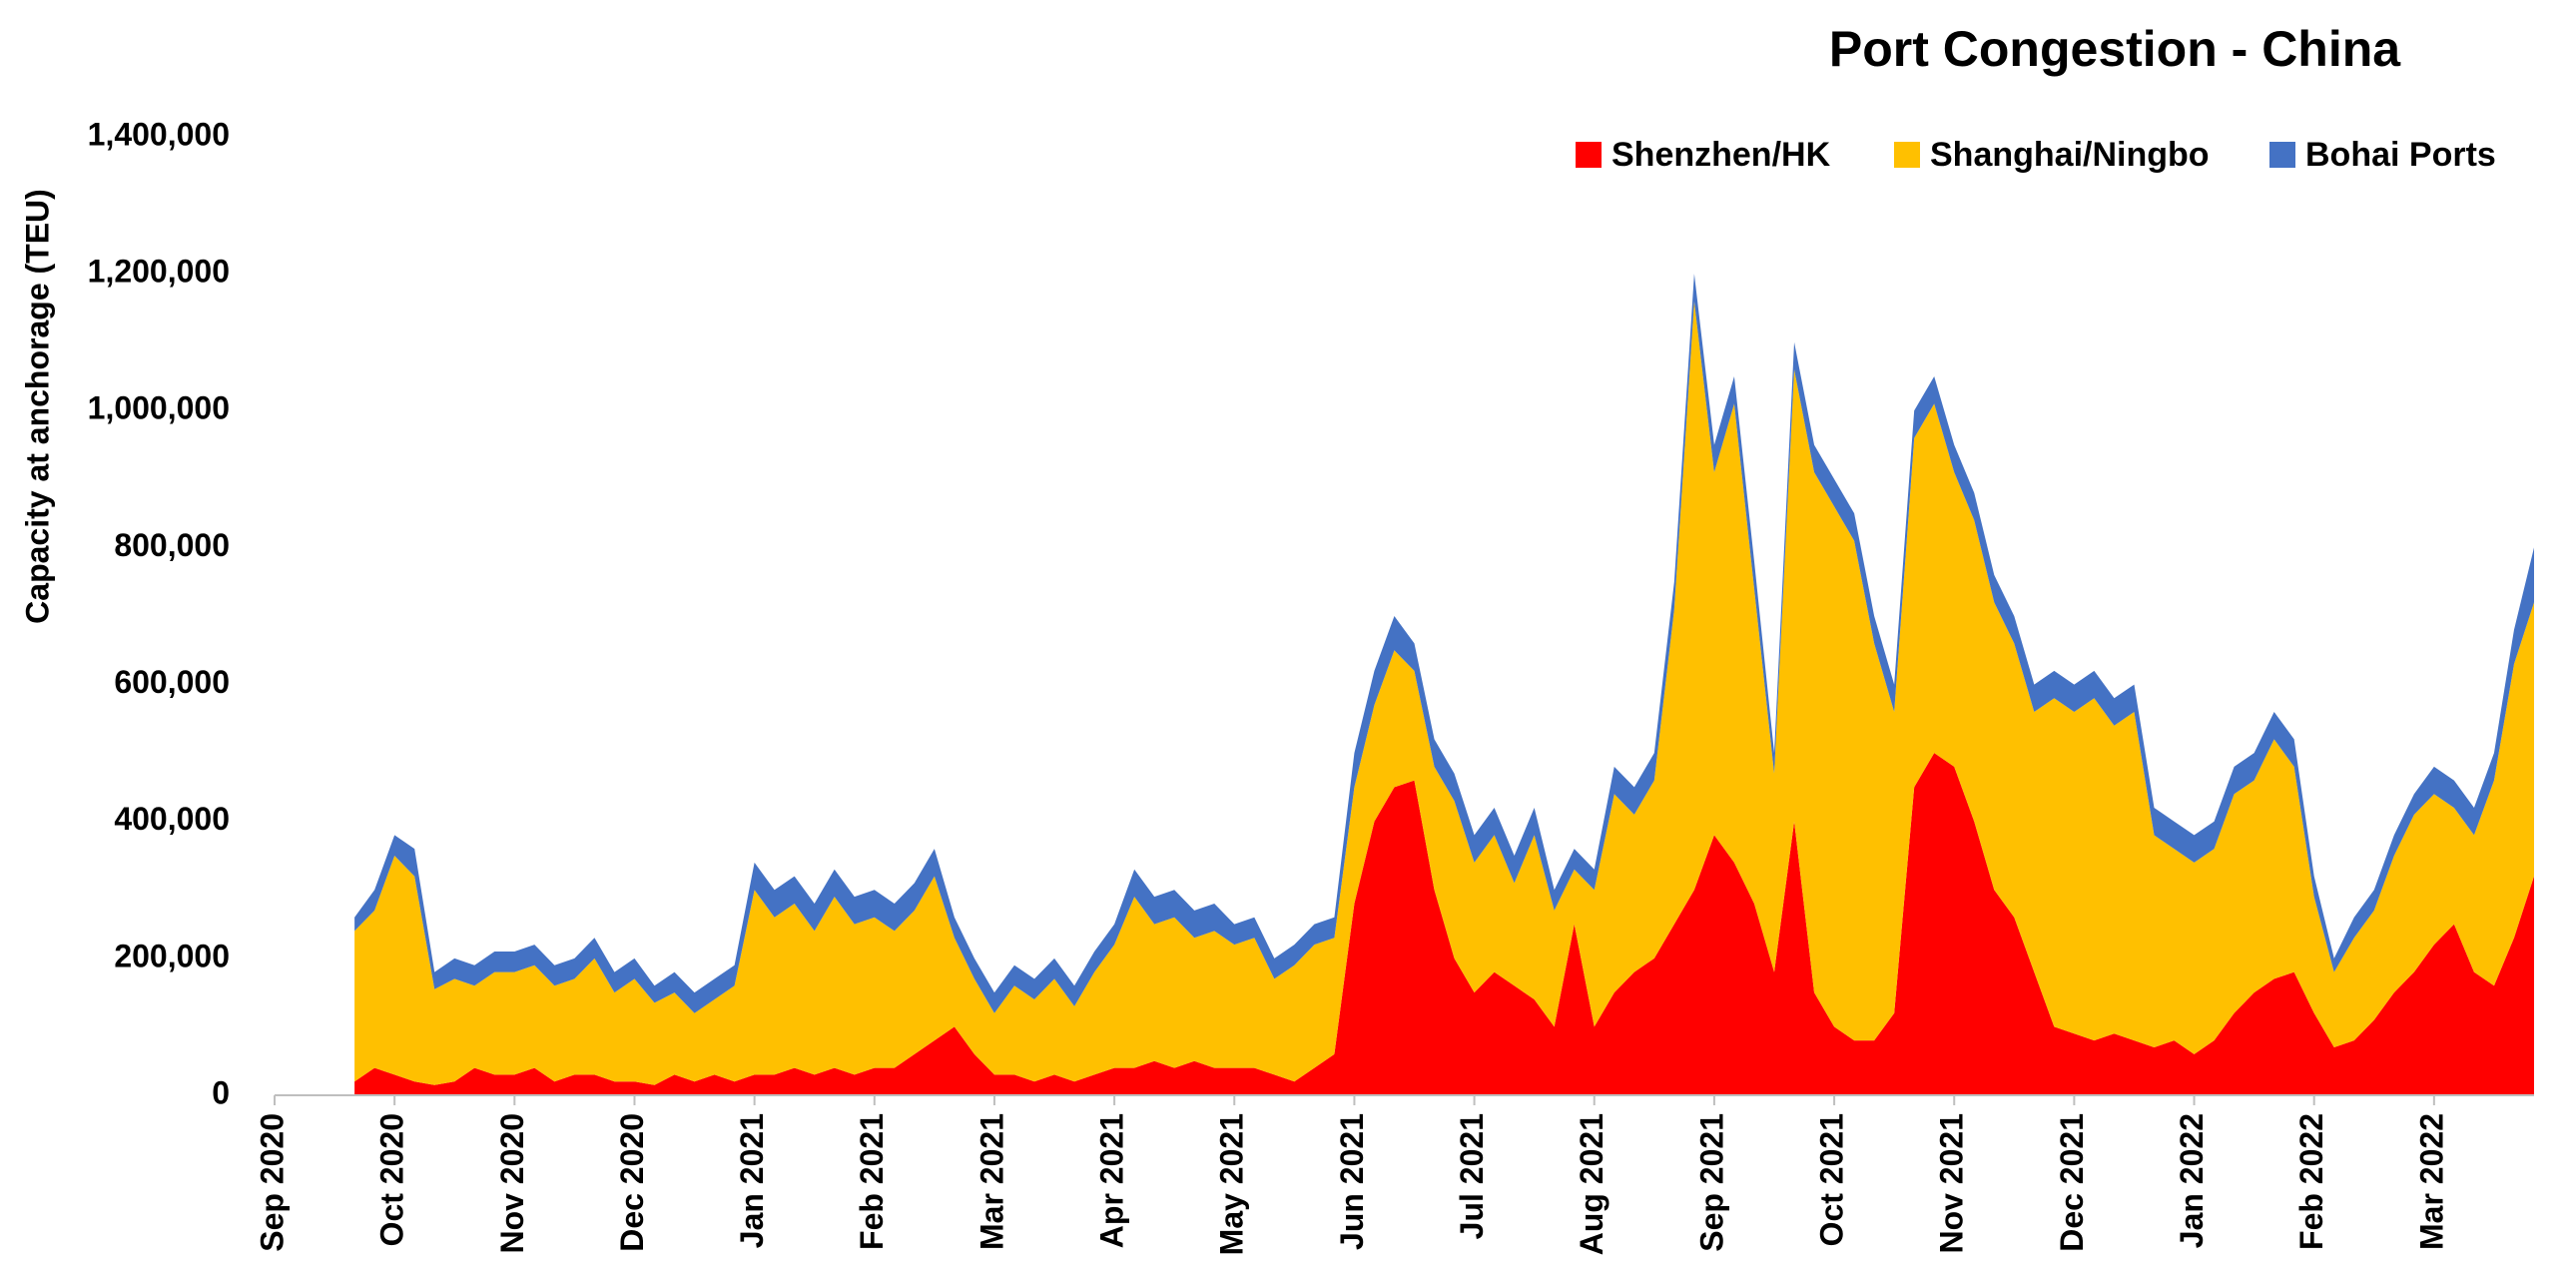 The width and height of the screenshot is (2576, 1283). Describe the element at coordinates (172, 955) in the screenshot. I see `y-tick-label: 200,000` at that location.